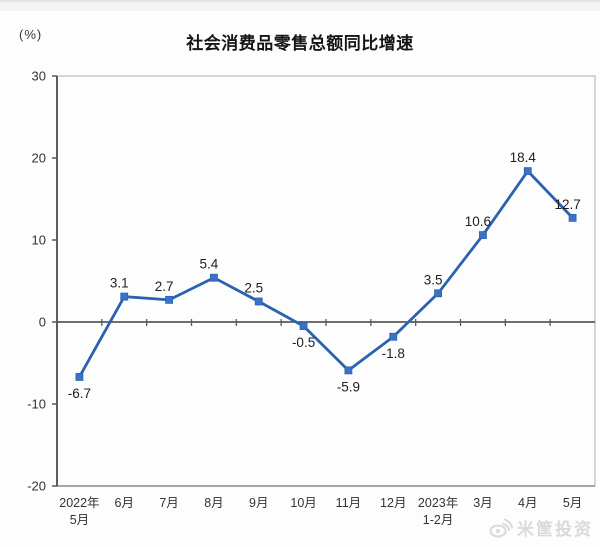  I want to click on x-category-label: 6月, so click(124, 503).